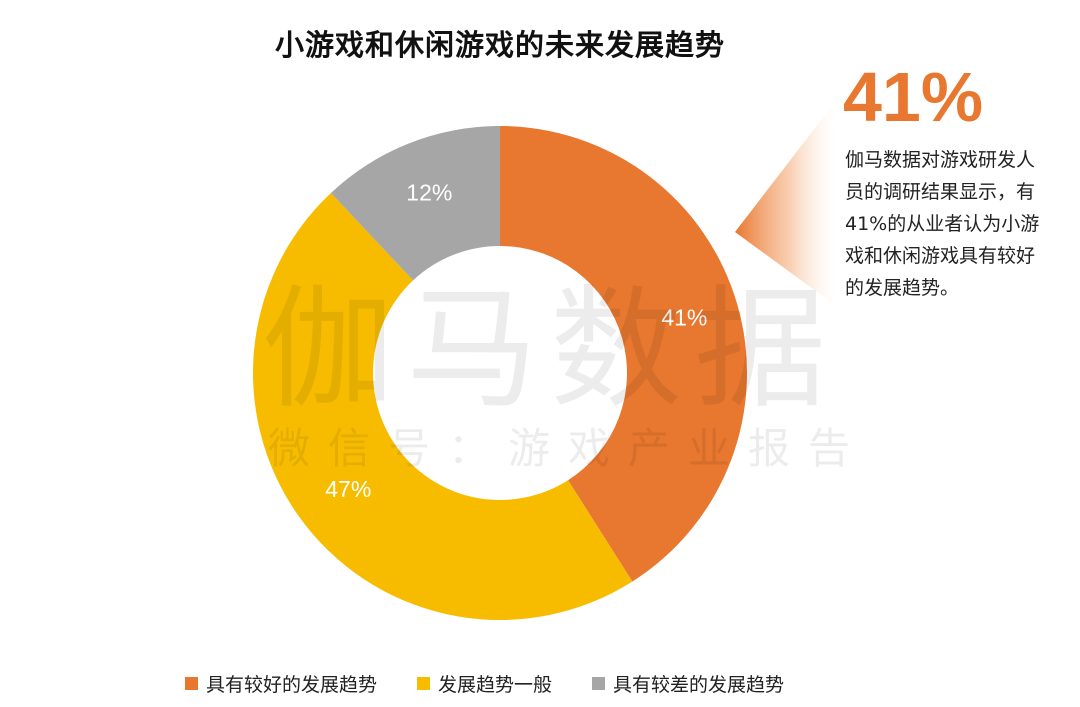  I want to click on legend-item-average: 发展趋势一般, so click(484, 683).